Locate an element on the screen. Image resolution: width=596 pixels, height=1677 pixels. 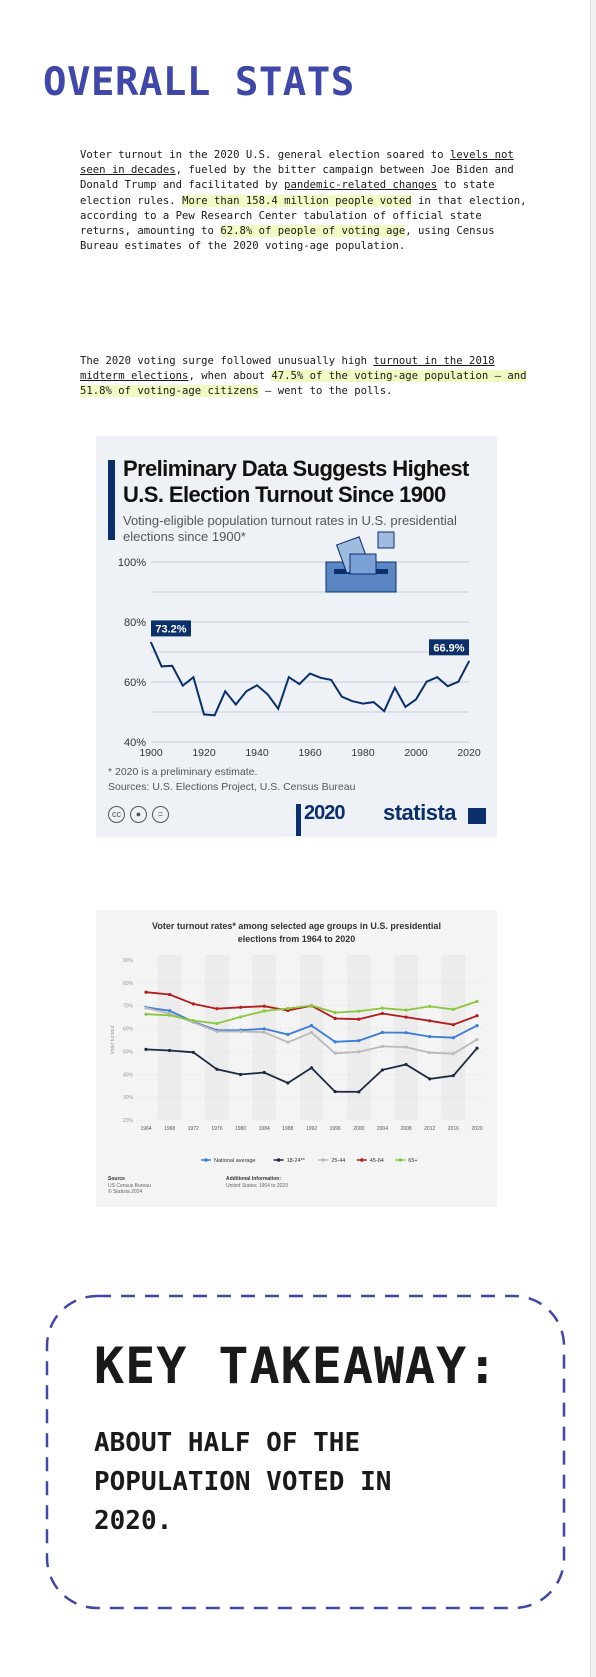
data-label: 73.2% is located at coordinates (170, 629).